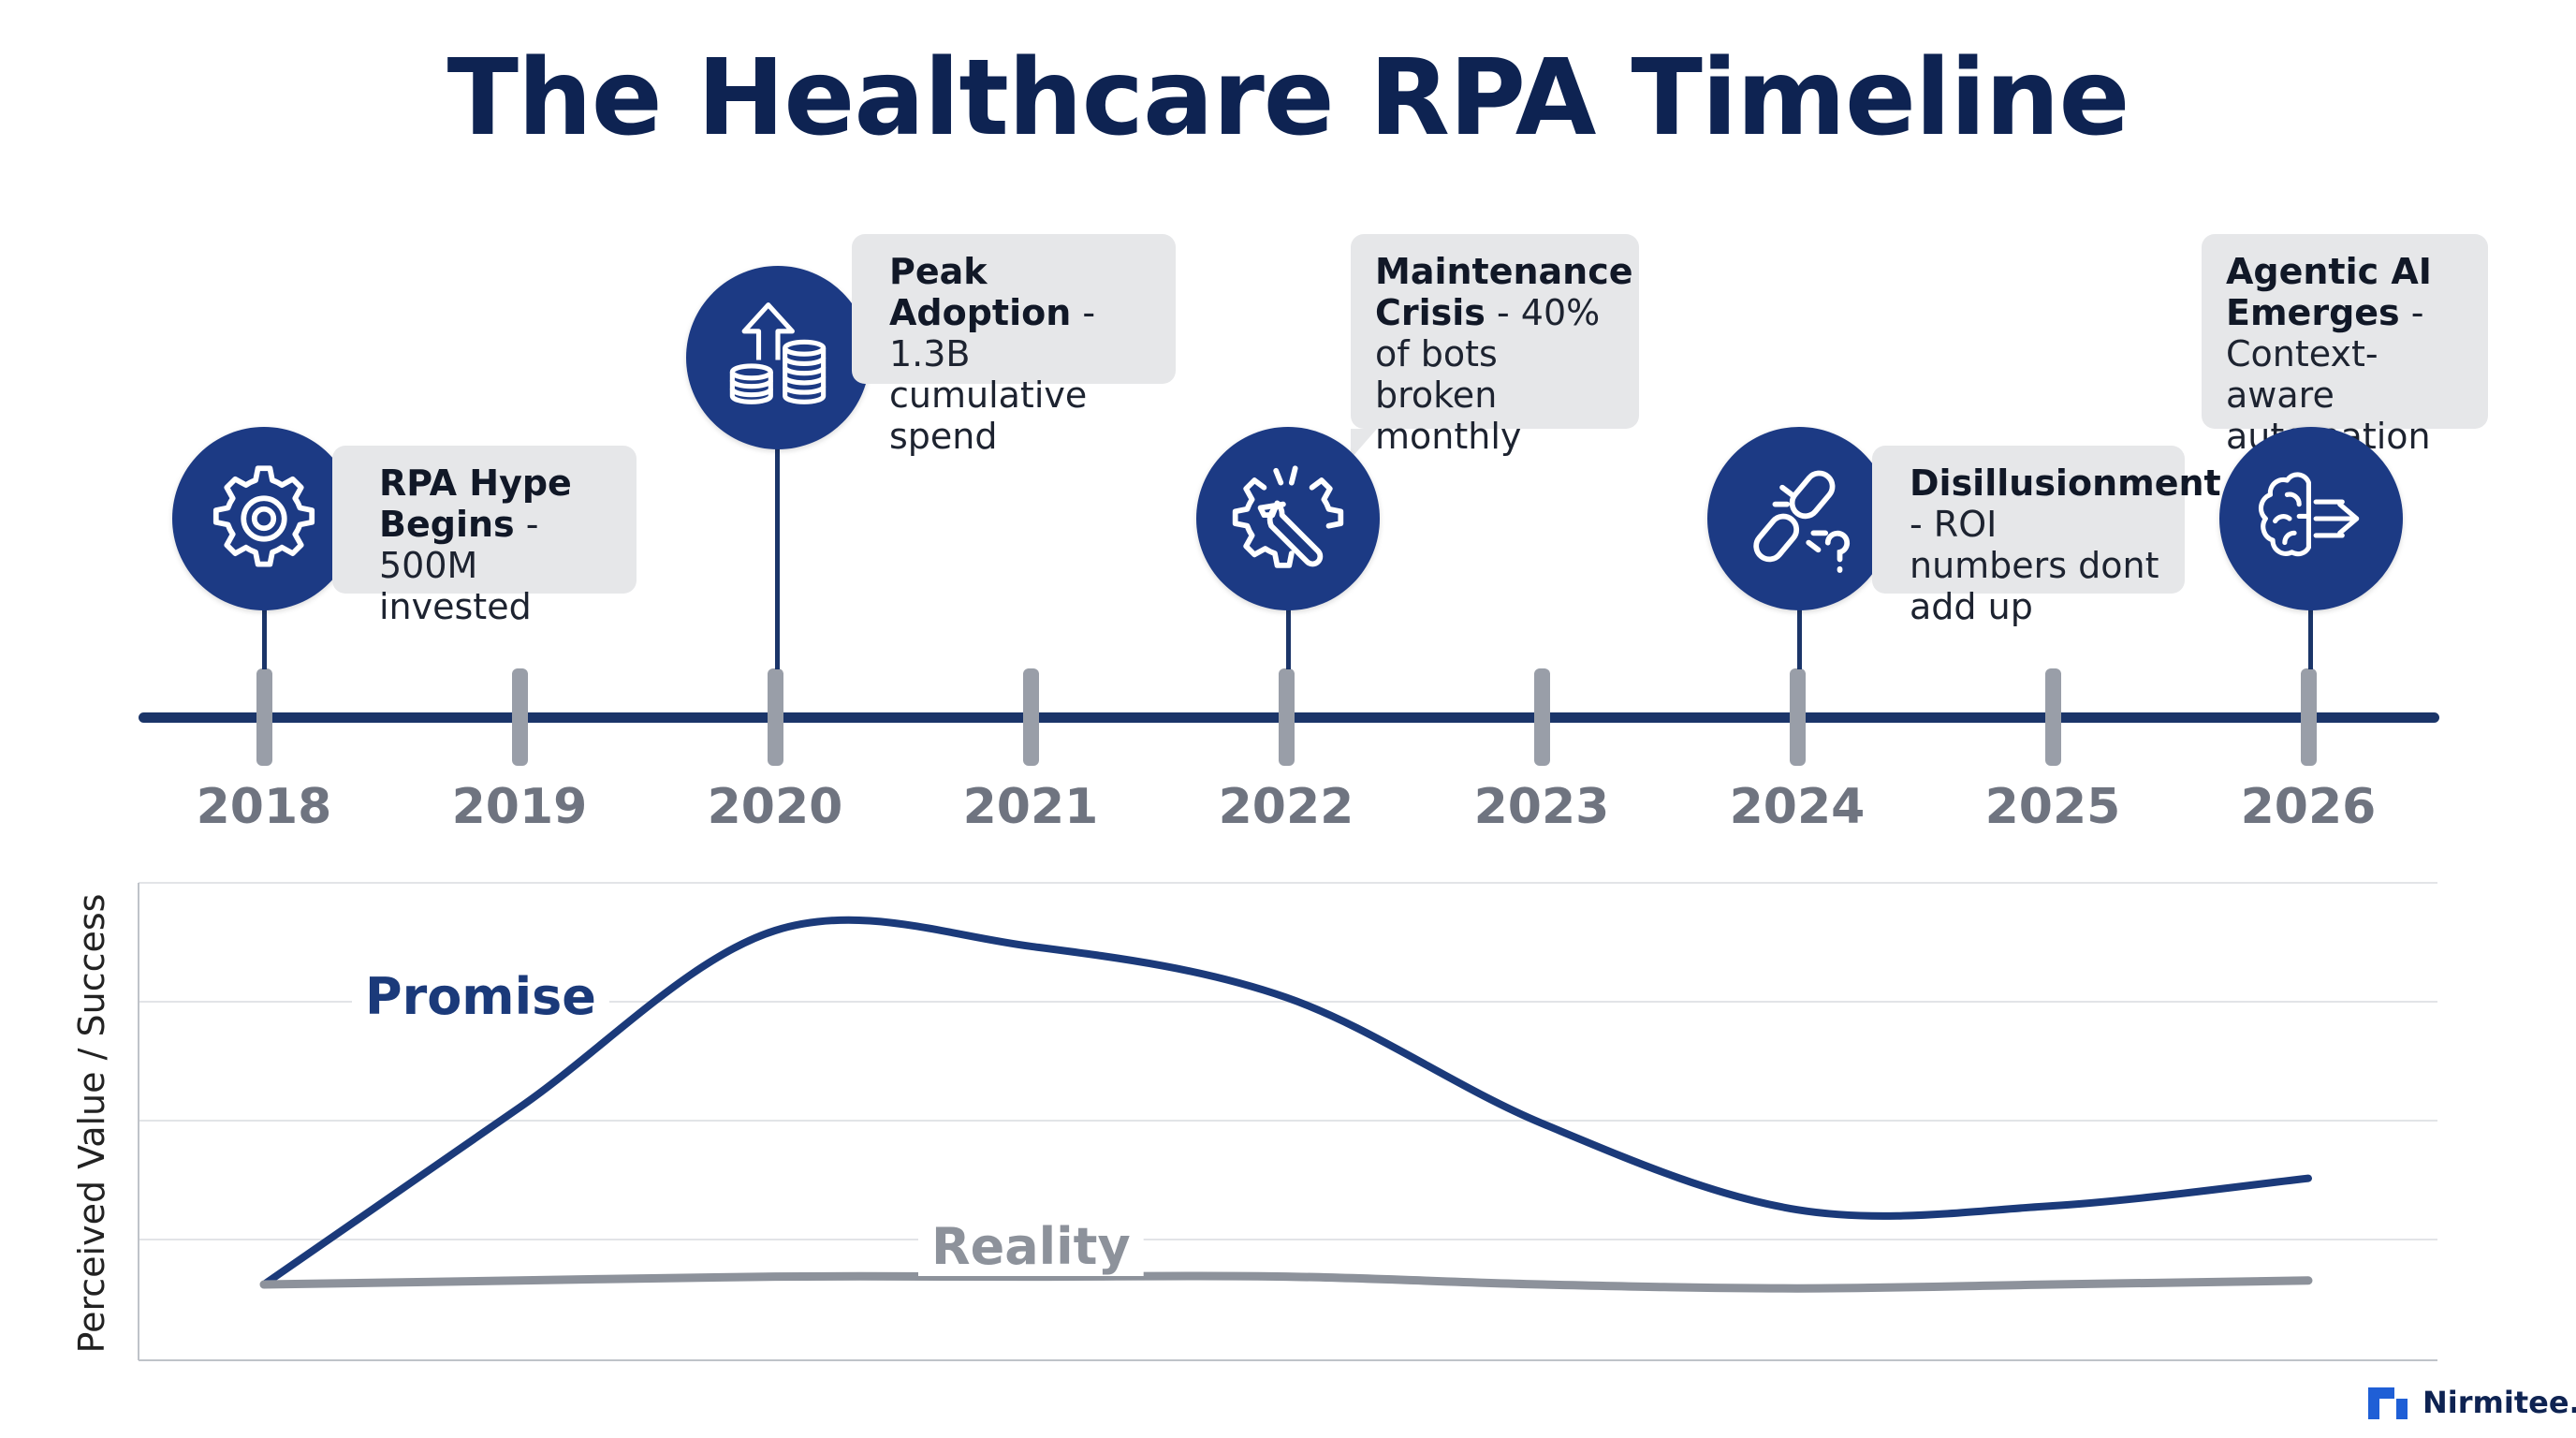  I want to click on y-axis-title: Perceived Value / Success, so click(91, 1123).